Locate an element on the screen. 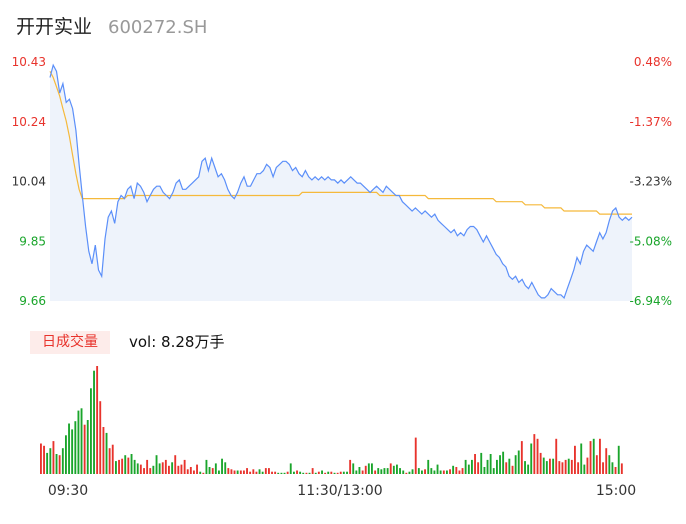 This screenshot has width=686, height=524. y-right-tick-label: -3.23% is located at coordinates (651, 182).